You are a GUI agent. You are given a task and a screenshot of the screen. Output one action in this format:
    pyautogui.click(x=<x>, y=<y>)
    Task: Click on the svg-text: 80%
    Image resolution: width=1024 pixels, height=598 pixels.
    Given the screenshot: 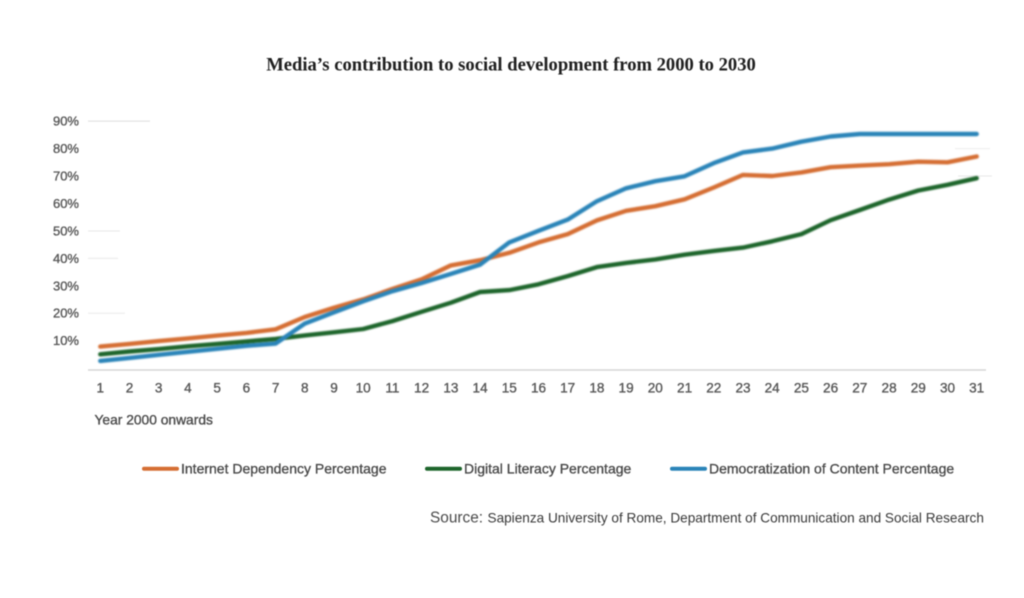 What is the action you would take?
    pyautogui.click(x=66, y=148)
    